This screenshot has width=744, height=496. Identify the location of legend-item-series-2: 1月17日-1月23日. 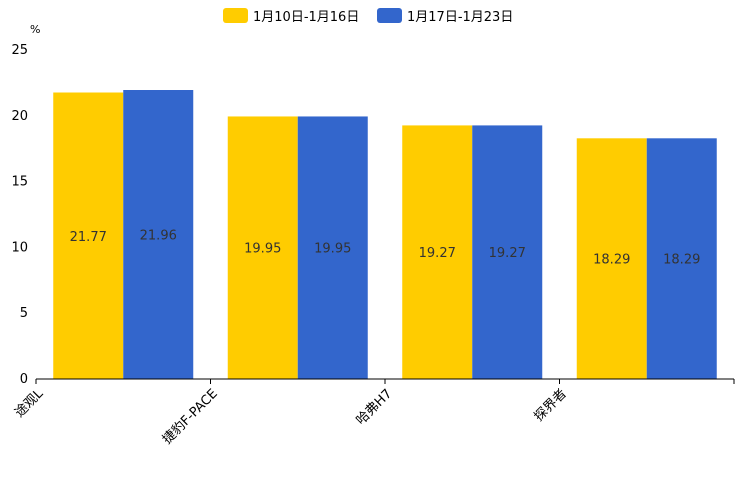
(445, 16).